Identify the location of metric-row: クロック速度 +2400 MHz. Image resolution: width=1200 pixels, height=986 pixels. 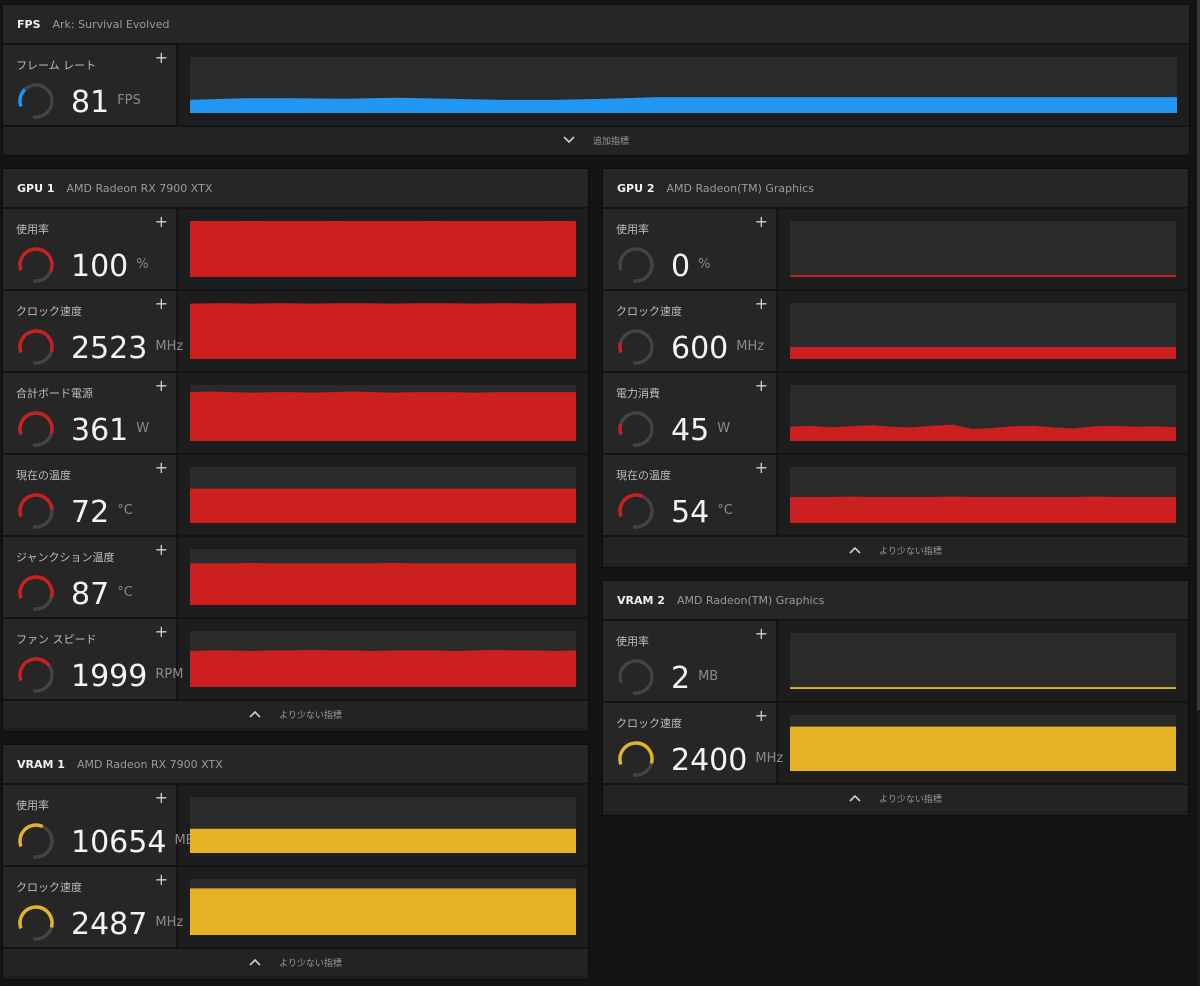
(895, 744).